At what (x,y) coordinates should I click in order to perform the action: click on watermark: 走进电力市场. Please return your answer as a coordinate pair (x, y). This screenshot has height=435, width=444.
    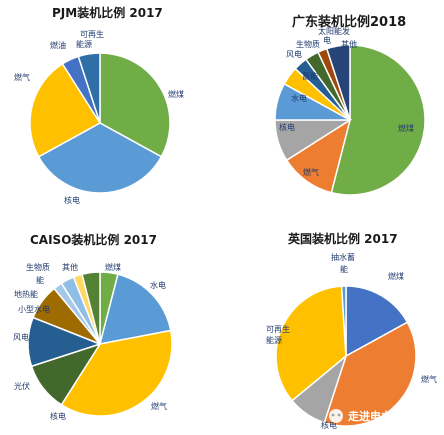
    Looking at the image, I should click on (371, 416).